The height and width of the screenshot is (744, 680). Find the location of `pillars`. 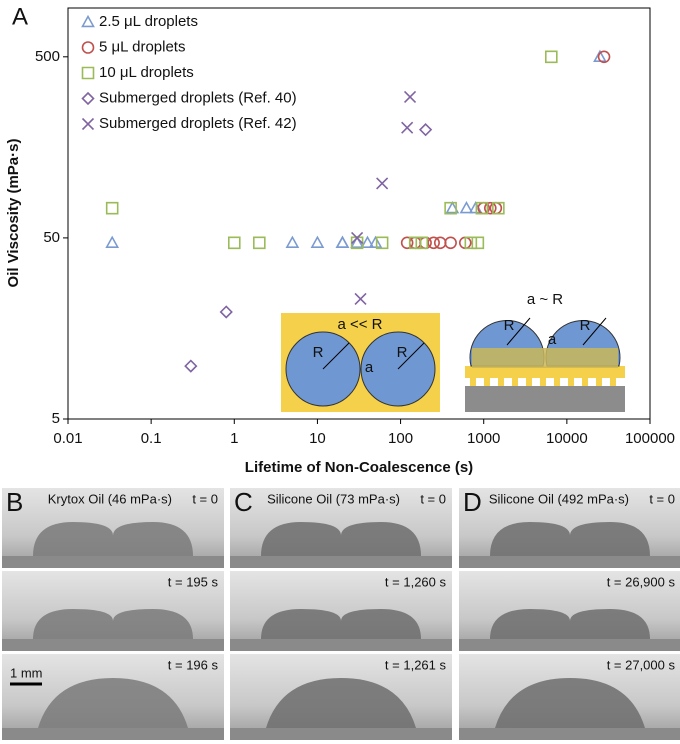

pillars is located at coordinates (543, 382).